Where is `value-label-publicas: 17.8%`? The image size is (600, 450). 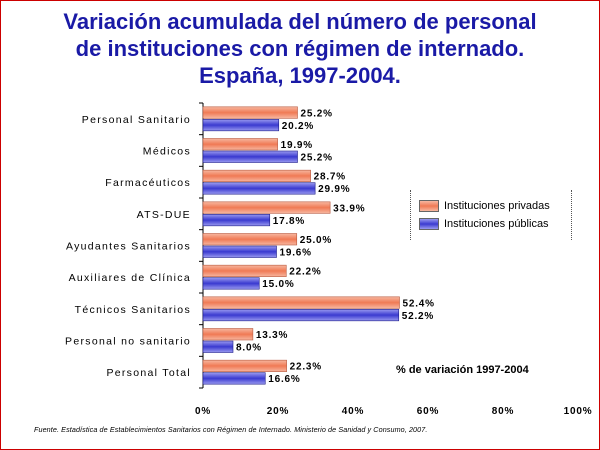 value-label-publicas: 17.8% is located at coordinates (289, 221).